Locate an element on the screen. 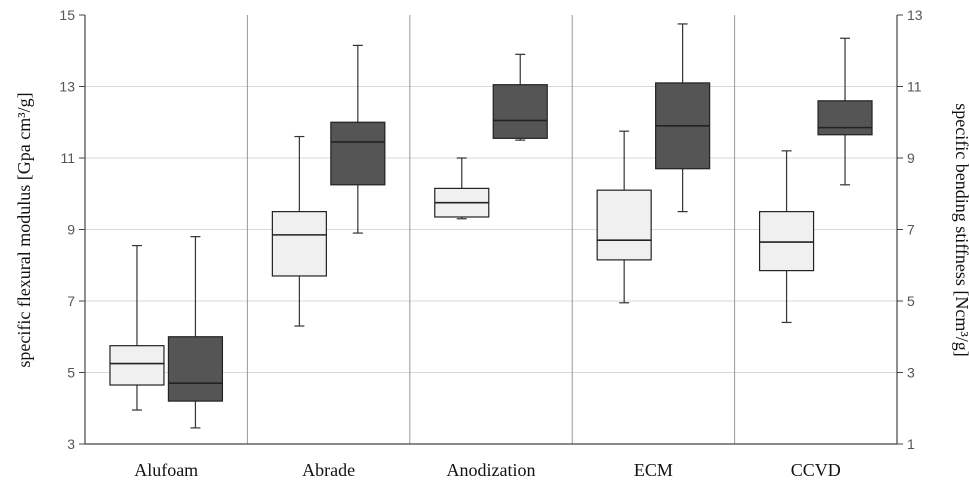 The image size is (969, 483). category-label: Alufoam is located at coordinates (166, 470).